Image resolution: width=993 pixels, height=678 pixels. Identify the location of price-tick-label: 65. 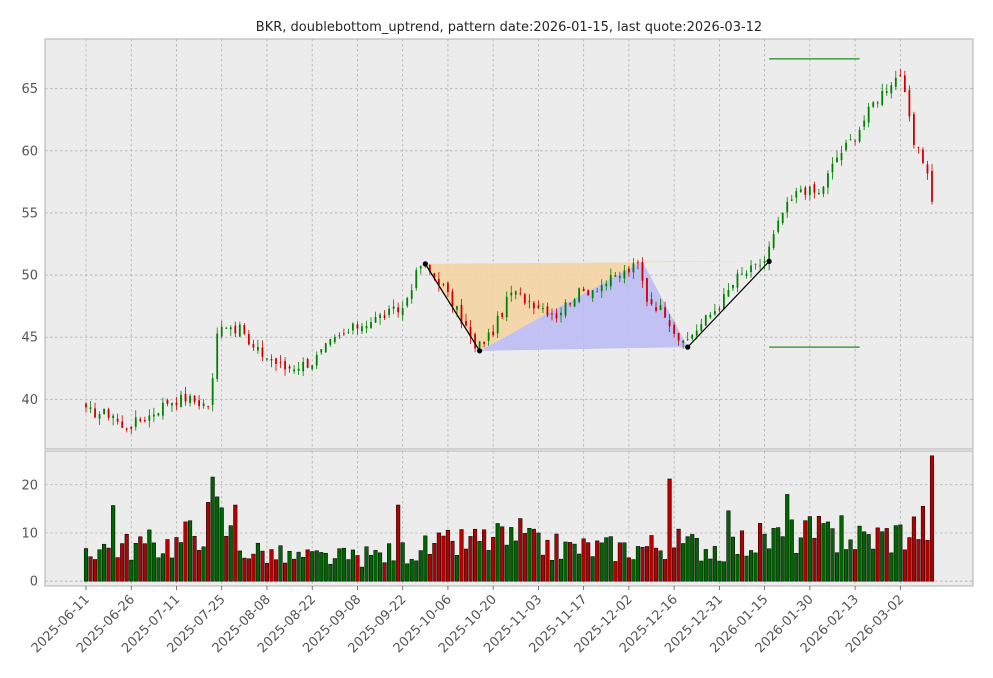
(29, 89).